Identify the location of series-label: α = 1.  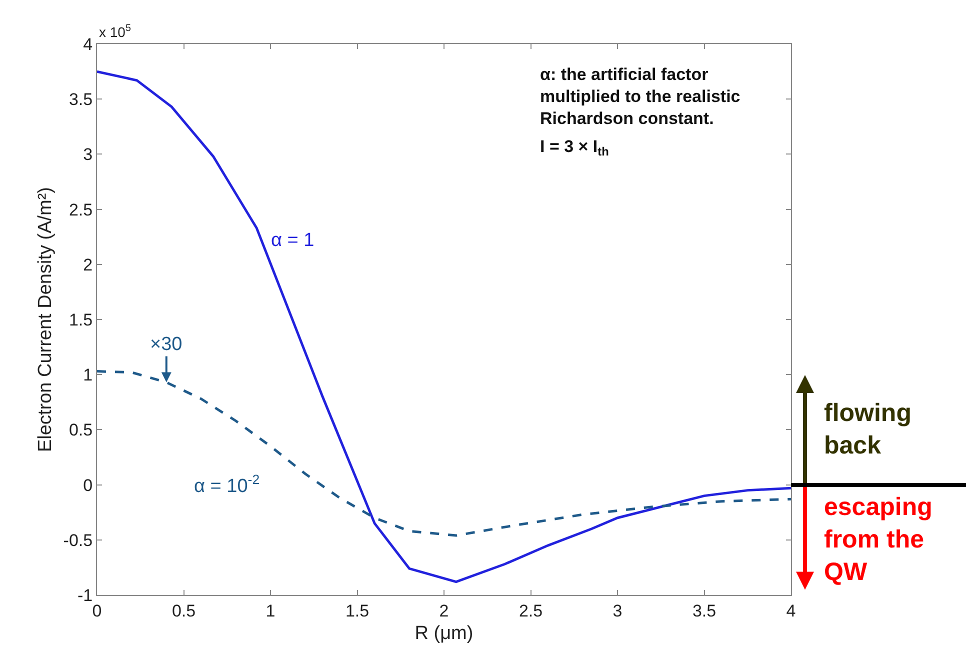
(292, 240).